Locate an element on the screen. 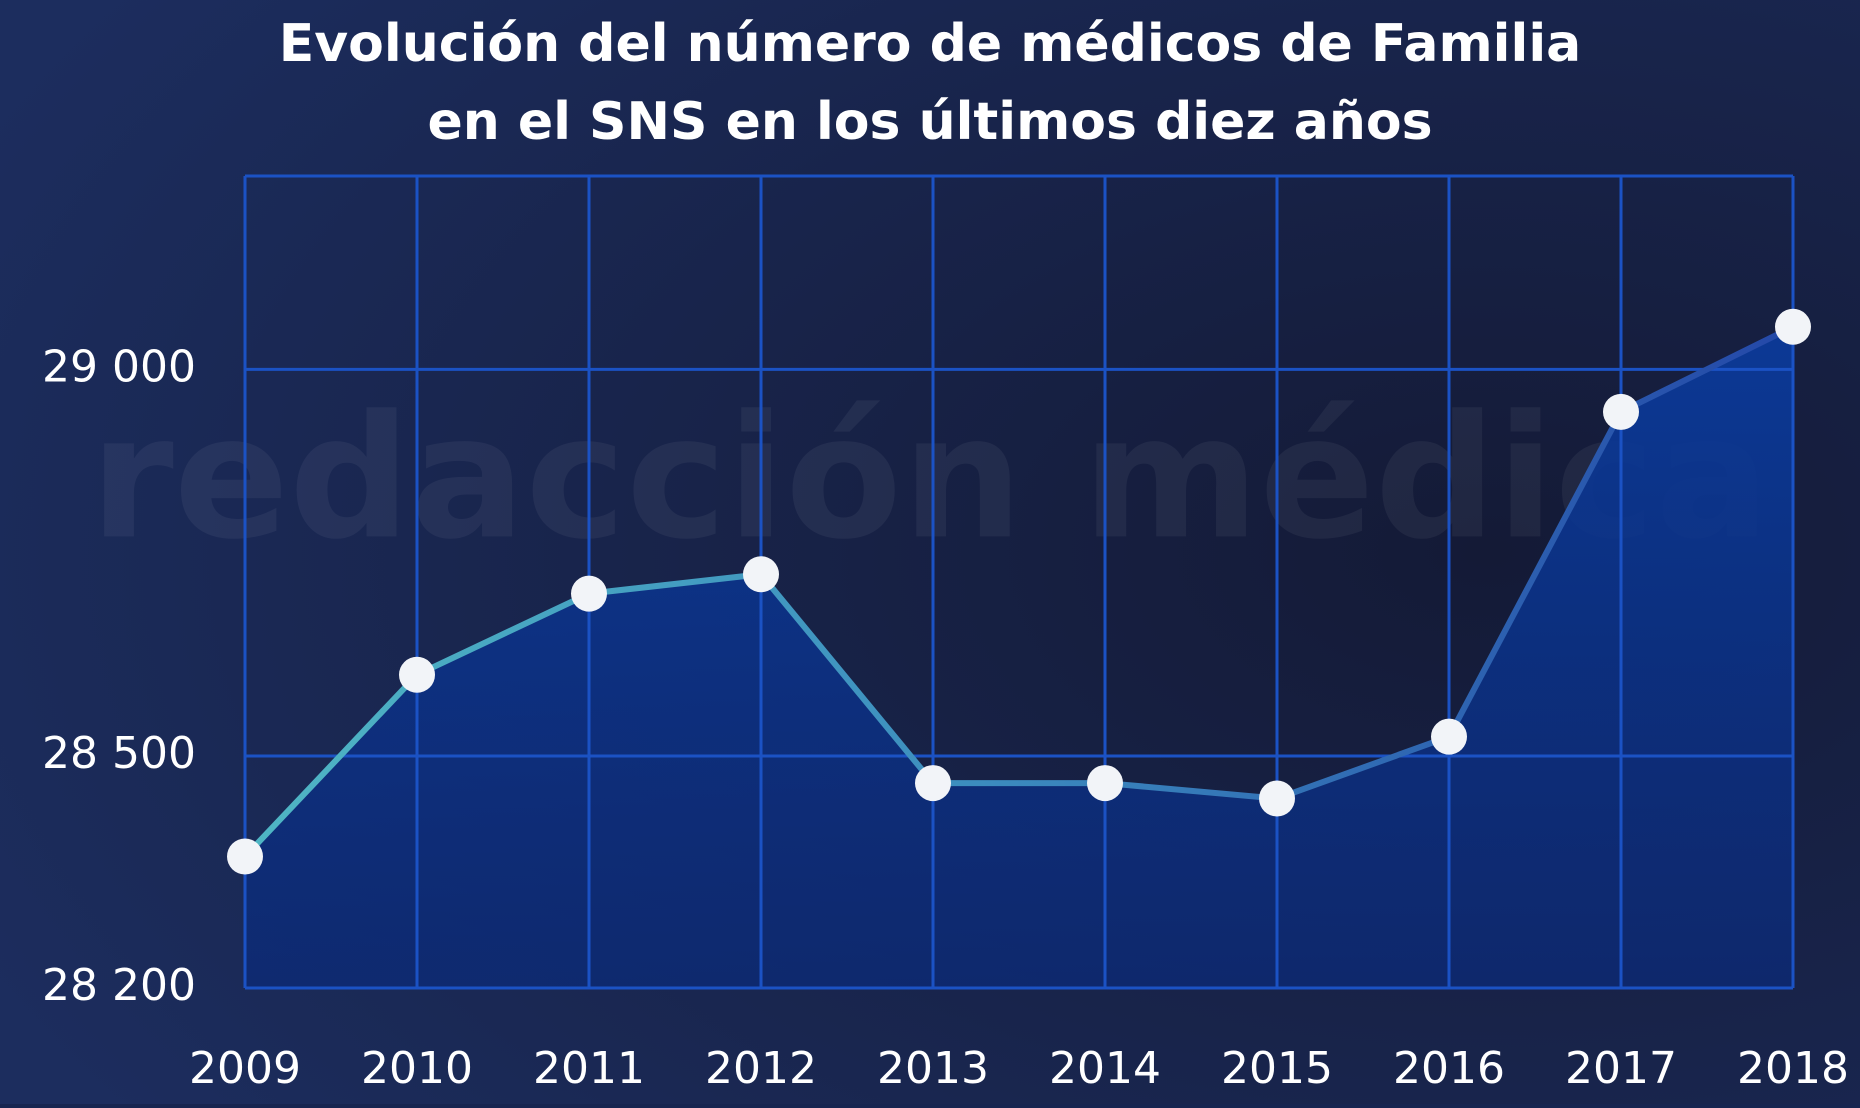 This screenshot has height=1108, width=1860. x-tick-label: 2009 is located at coordinates (245, 1068).